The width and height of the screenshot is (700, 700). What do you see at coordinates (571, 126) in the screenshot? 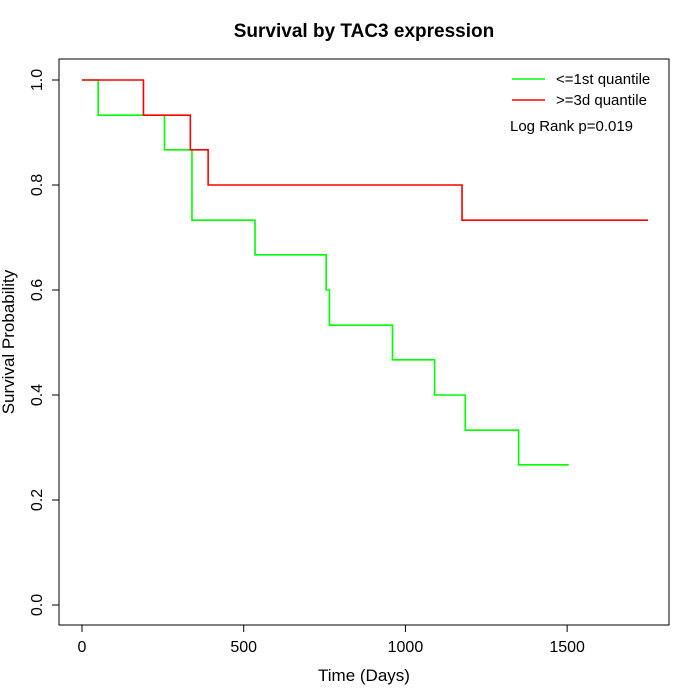
I see `log-rank-annotation: Log Rank p=0.019` at bounding box center [571, 126].